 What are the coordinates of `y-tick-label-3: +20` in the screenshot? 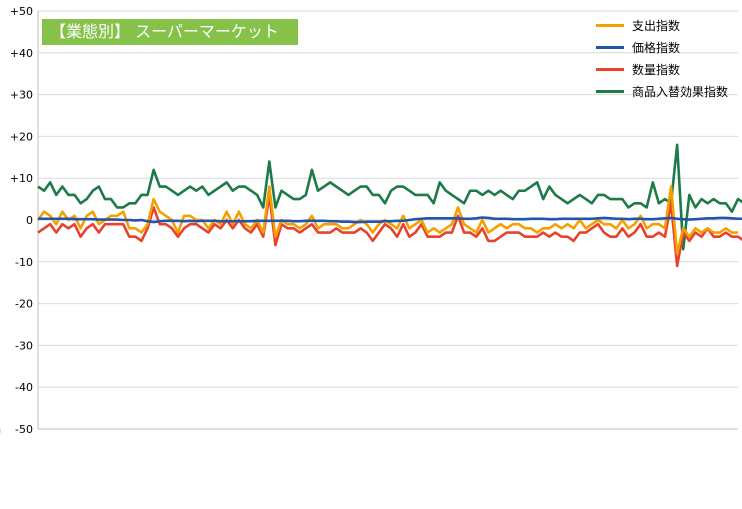 It's located at (21, 136).